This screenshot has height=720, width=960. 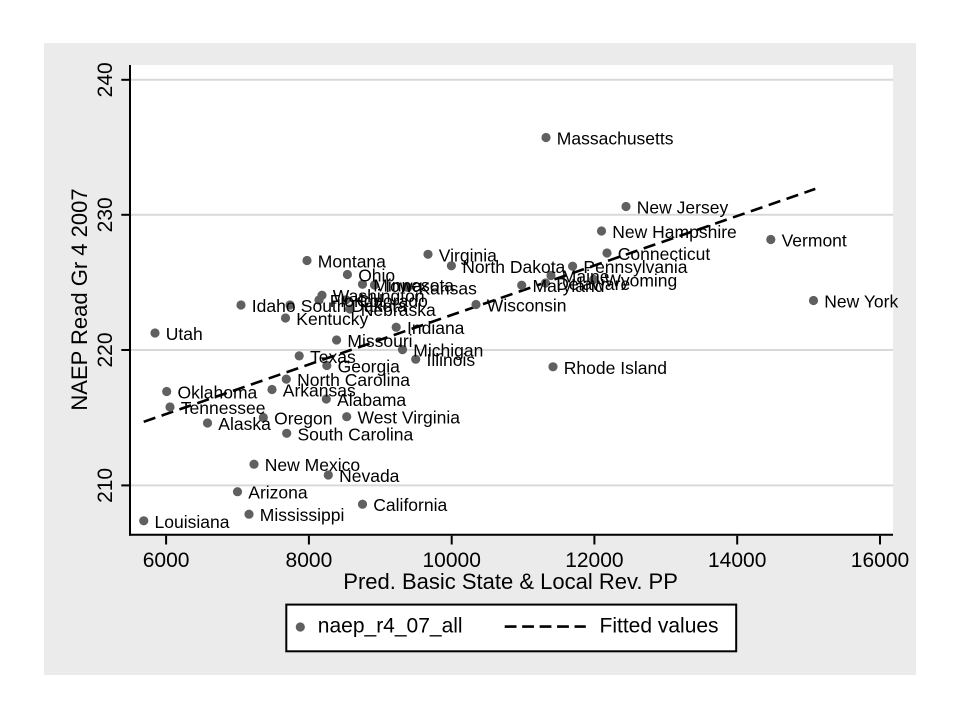 What do you see at coordinates (376, 276) in the screenshot?
I see `svg-text: Ohio` at bounding box center [376, 276].